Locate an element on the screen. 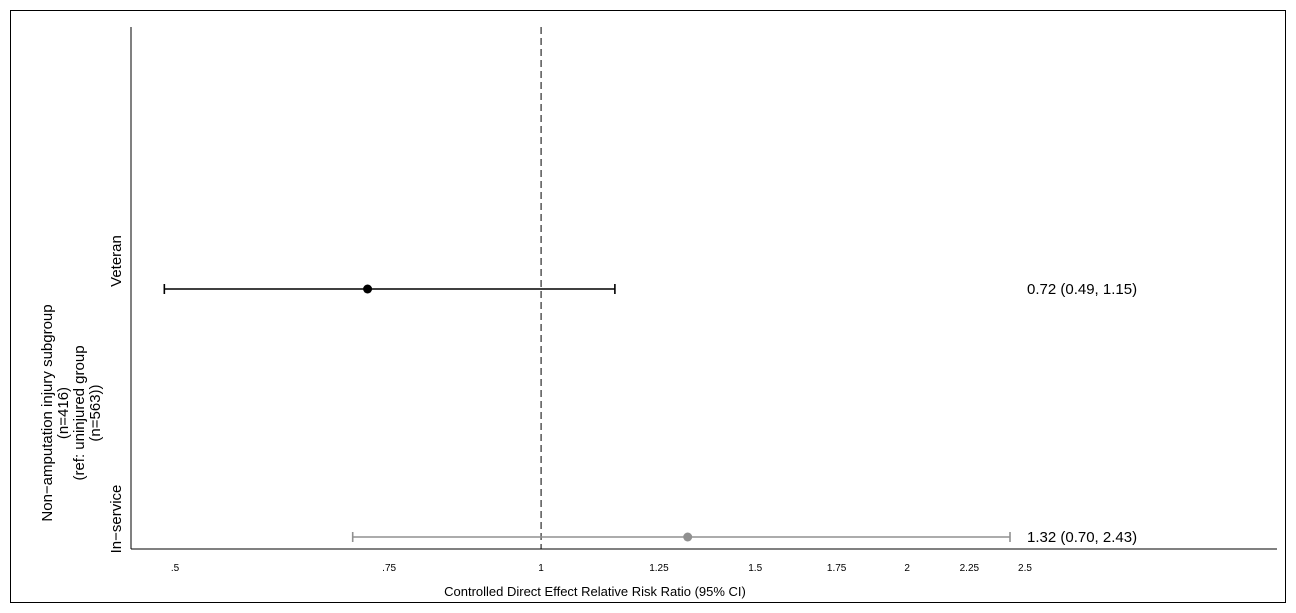  x-tick-label: 1.75 is located at coordinates (837, 568).